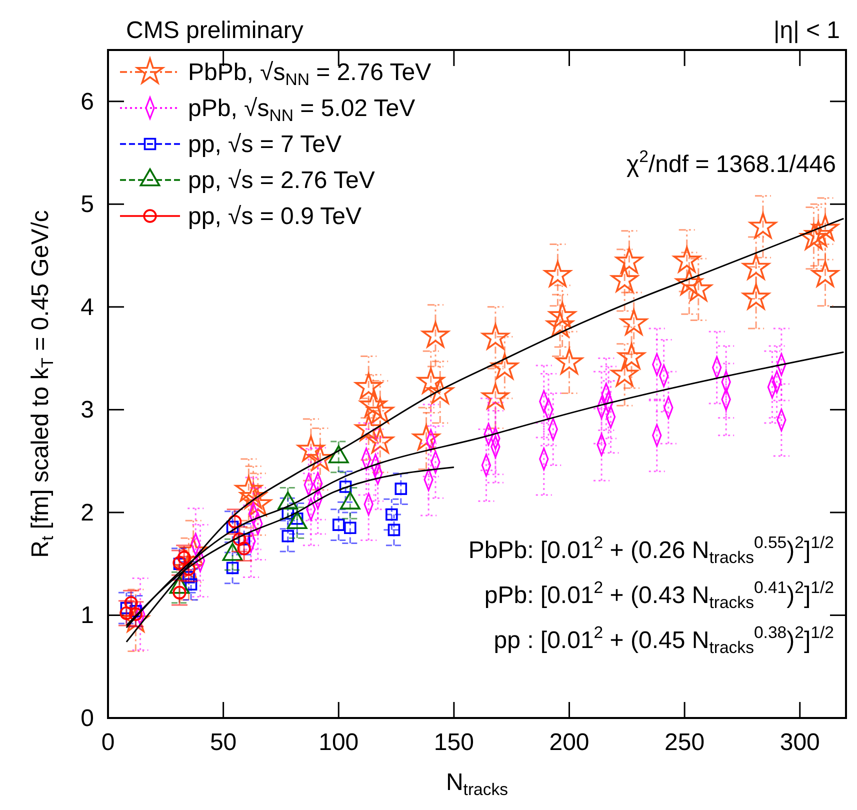 The height and width of the screenshot is (810, 857). What do you see at coordinates (569, 742) in the screenshot?
I see `x-tick-label: 200` at bounding box center [569, 742].